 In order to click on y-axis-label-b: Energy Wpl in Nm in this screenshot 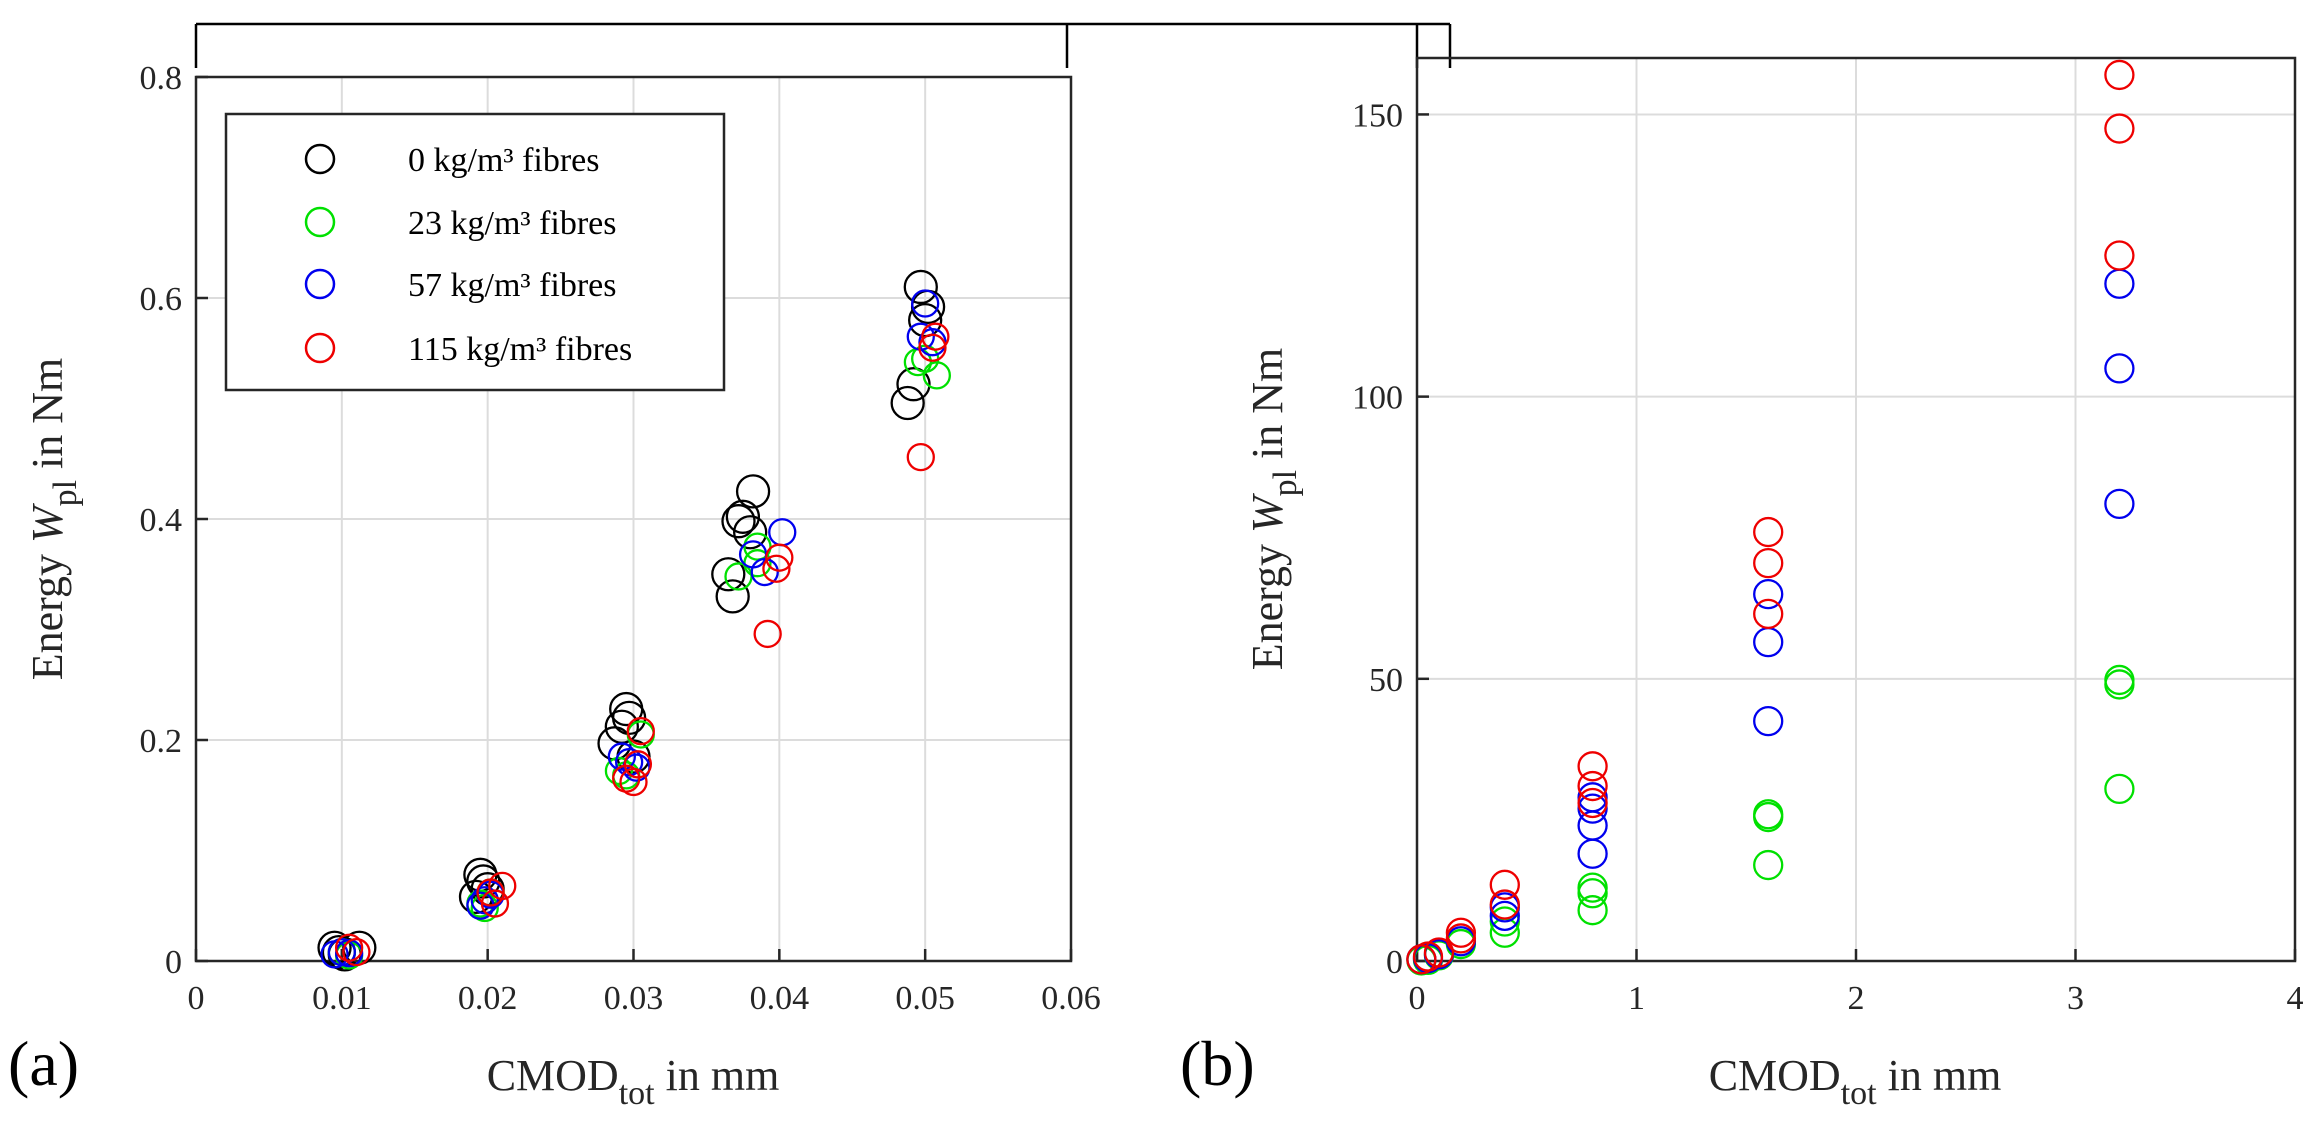, I will do `click(1273, 509)`.